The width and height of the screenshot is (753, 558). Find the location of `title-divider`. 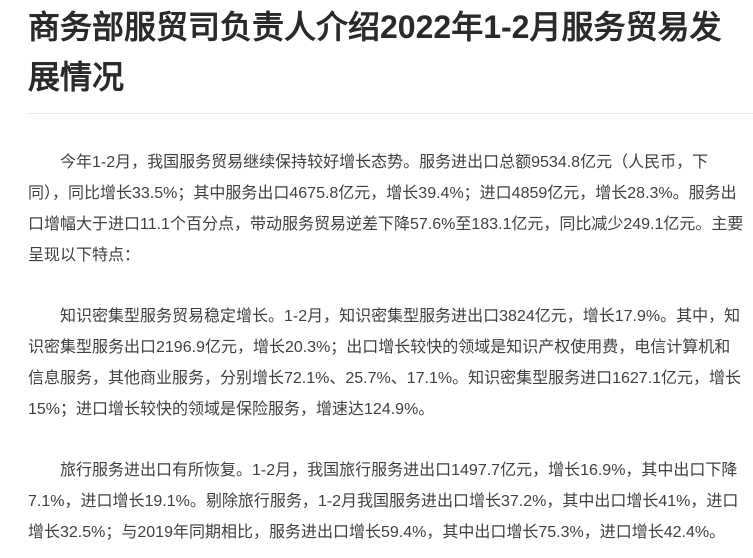

title-divider is located at coordinates (390, 113).